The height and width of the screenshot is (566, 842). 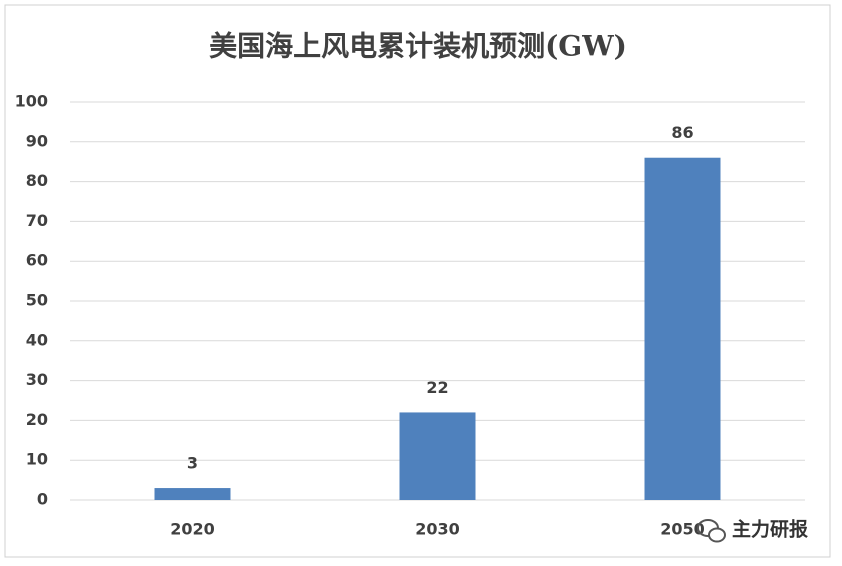 What do you see at coordinates (37, 419) in the screenshot?
I see `y-tick-label: 20` at bounding box center [37, 419].